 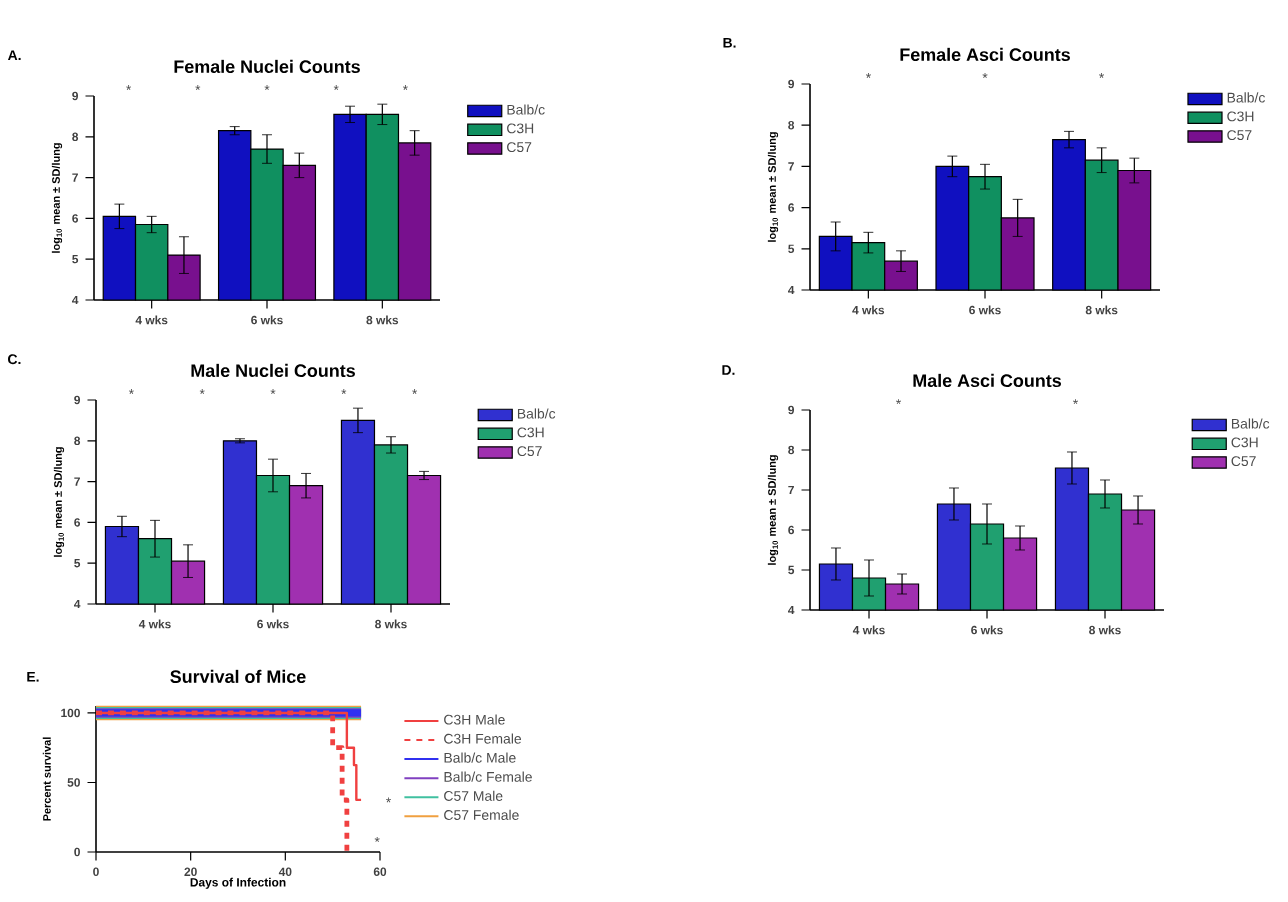 I want to click on chart-title: Male Asci Counts, so click(x=987, y=380).